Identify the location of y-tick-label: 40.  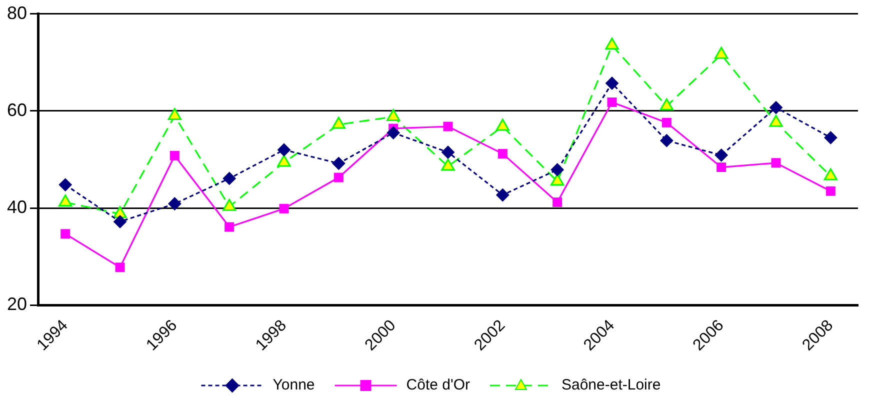
(17, 207).